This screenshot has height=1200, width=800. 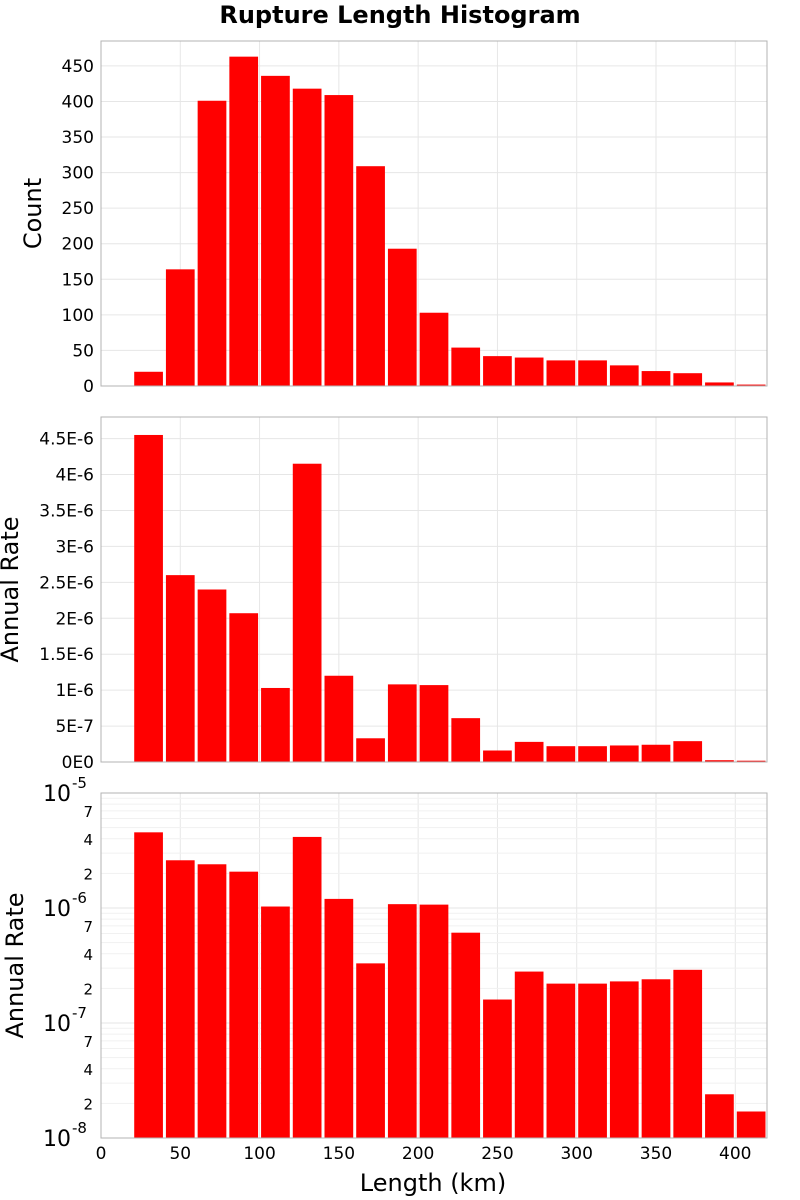 I want to click on x-tick-label: 400, so click(x=735, y=1154).